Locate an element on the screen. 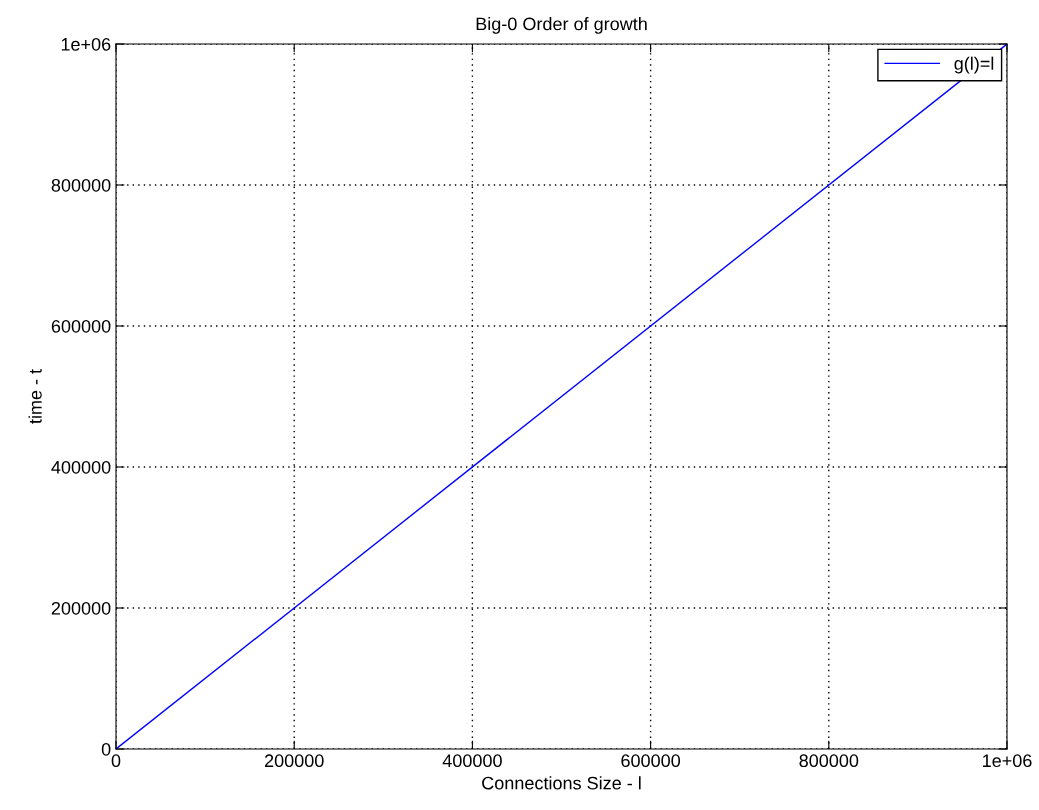 This screenshot has width=1039, height=810. y-tick-label: 400000 is located at coordinates (81, 467).